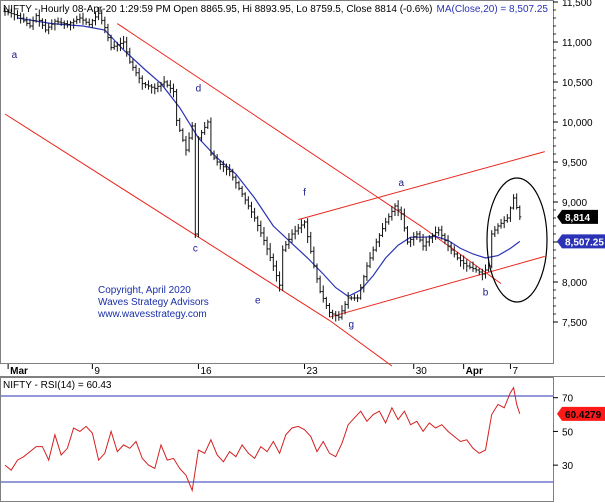 The image size is (605, 503). What do you see at coordinates (574, 163) in the screenshot?
I see `y-tick-label: 9,500` at bounding box center [574, 163].